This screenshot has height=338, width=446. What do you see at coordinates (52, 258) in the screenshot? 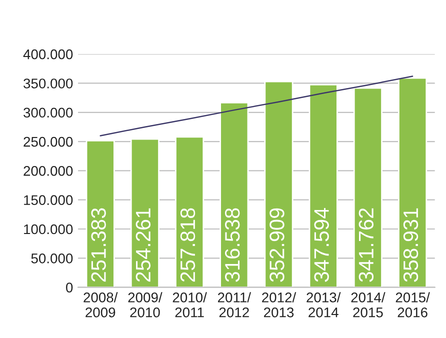
I see `y-tick-label: 50.000` at bounding box center [52, 258].